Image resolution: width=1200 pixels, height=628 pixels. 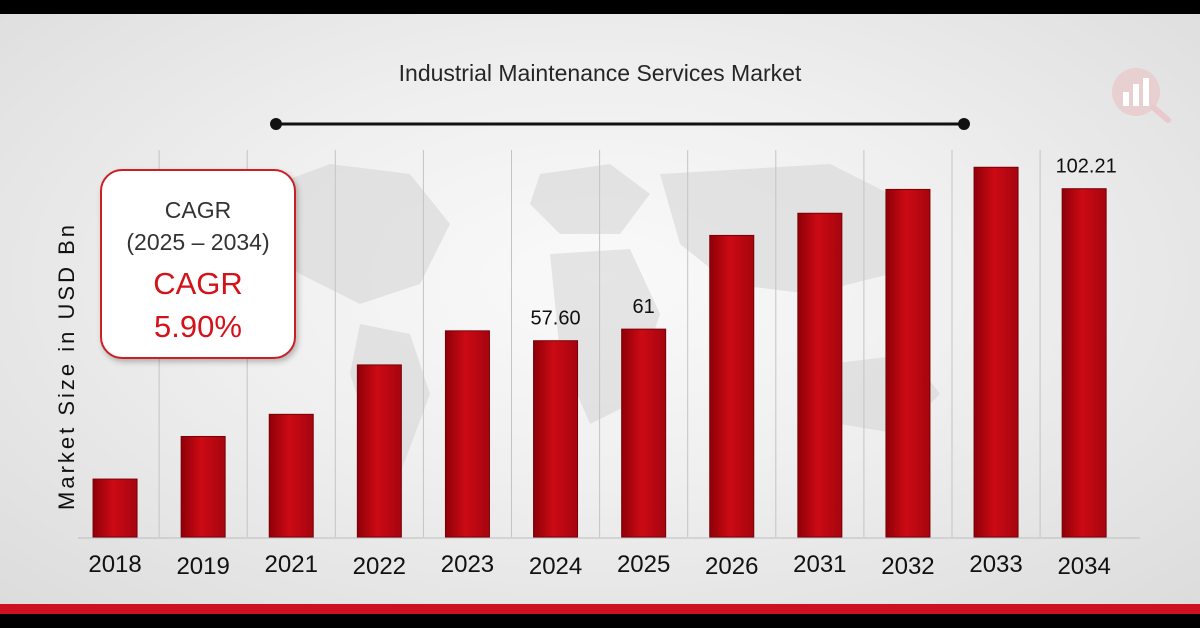 I want to click on bar-2022, so click(x=379, y=451).